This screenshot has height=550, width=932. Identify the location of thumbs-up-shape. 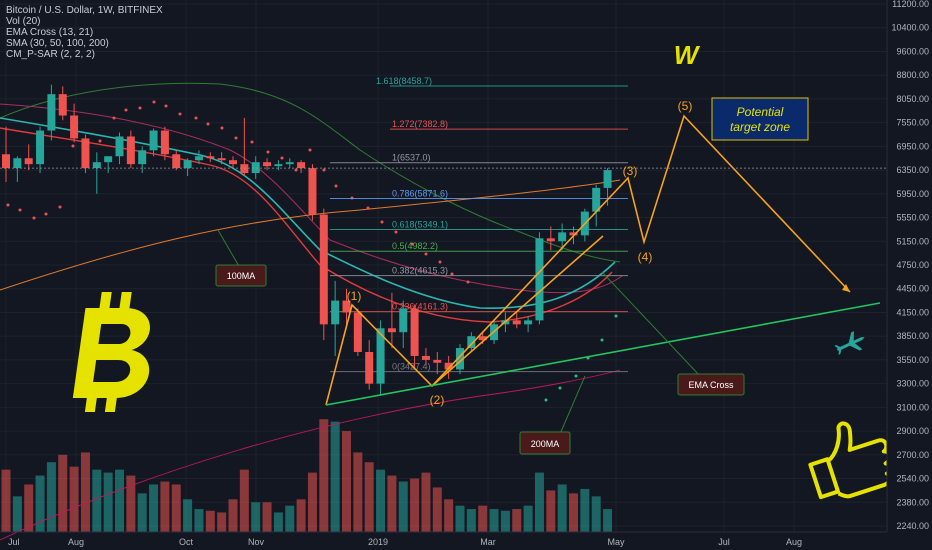
(850, 460).